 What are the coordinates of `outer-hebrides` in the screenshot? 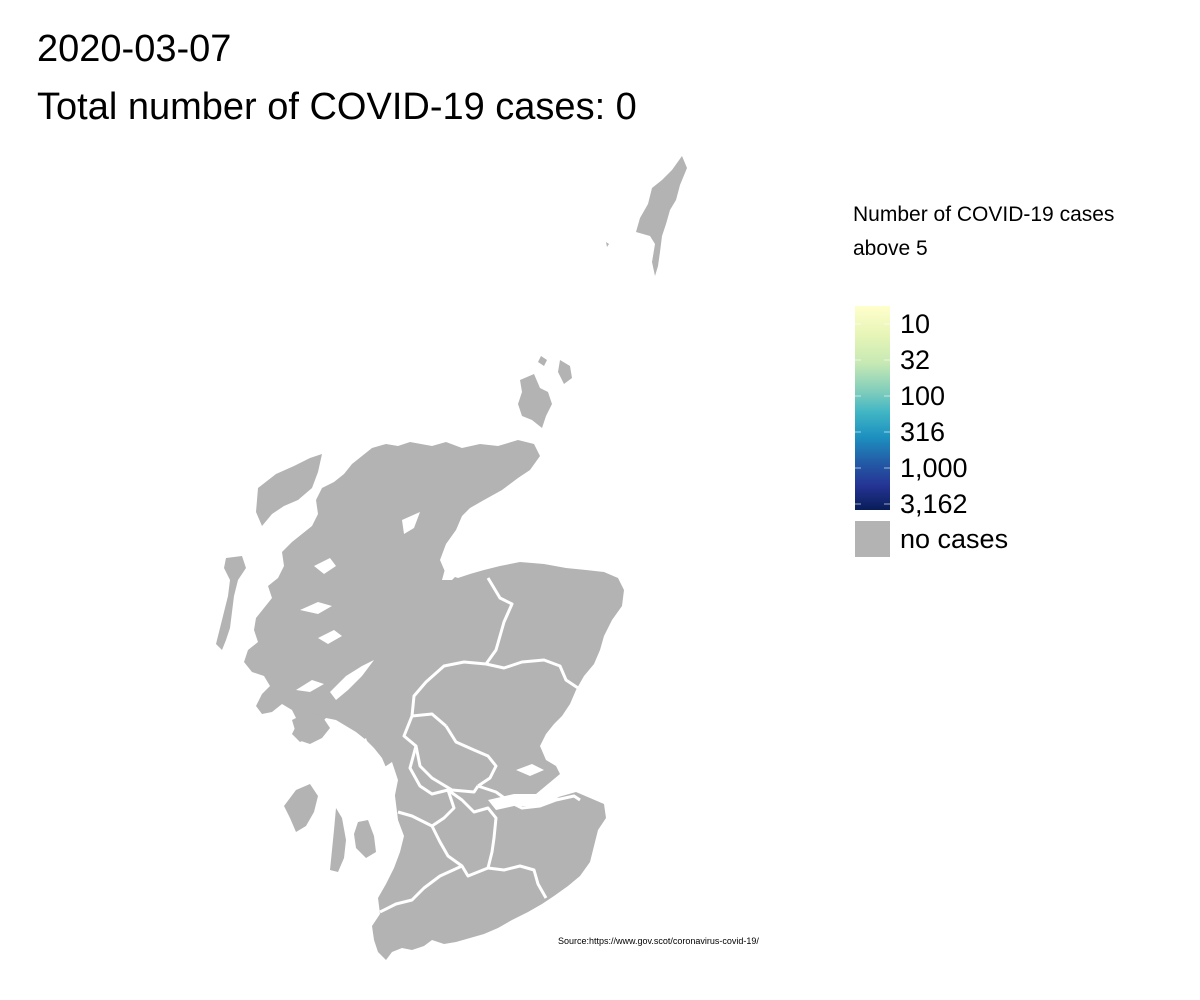 It's located at (231, 603).